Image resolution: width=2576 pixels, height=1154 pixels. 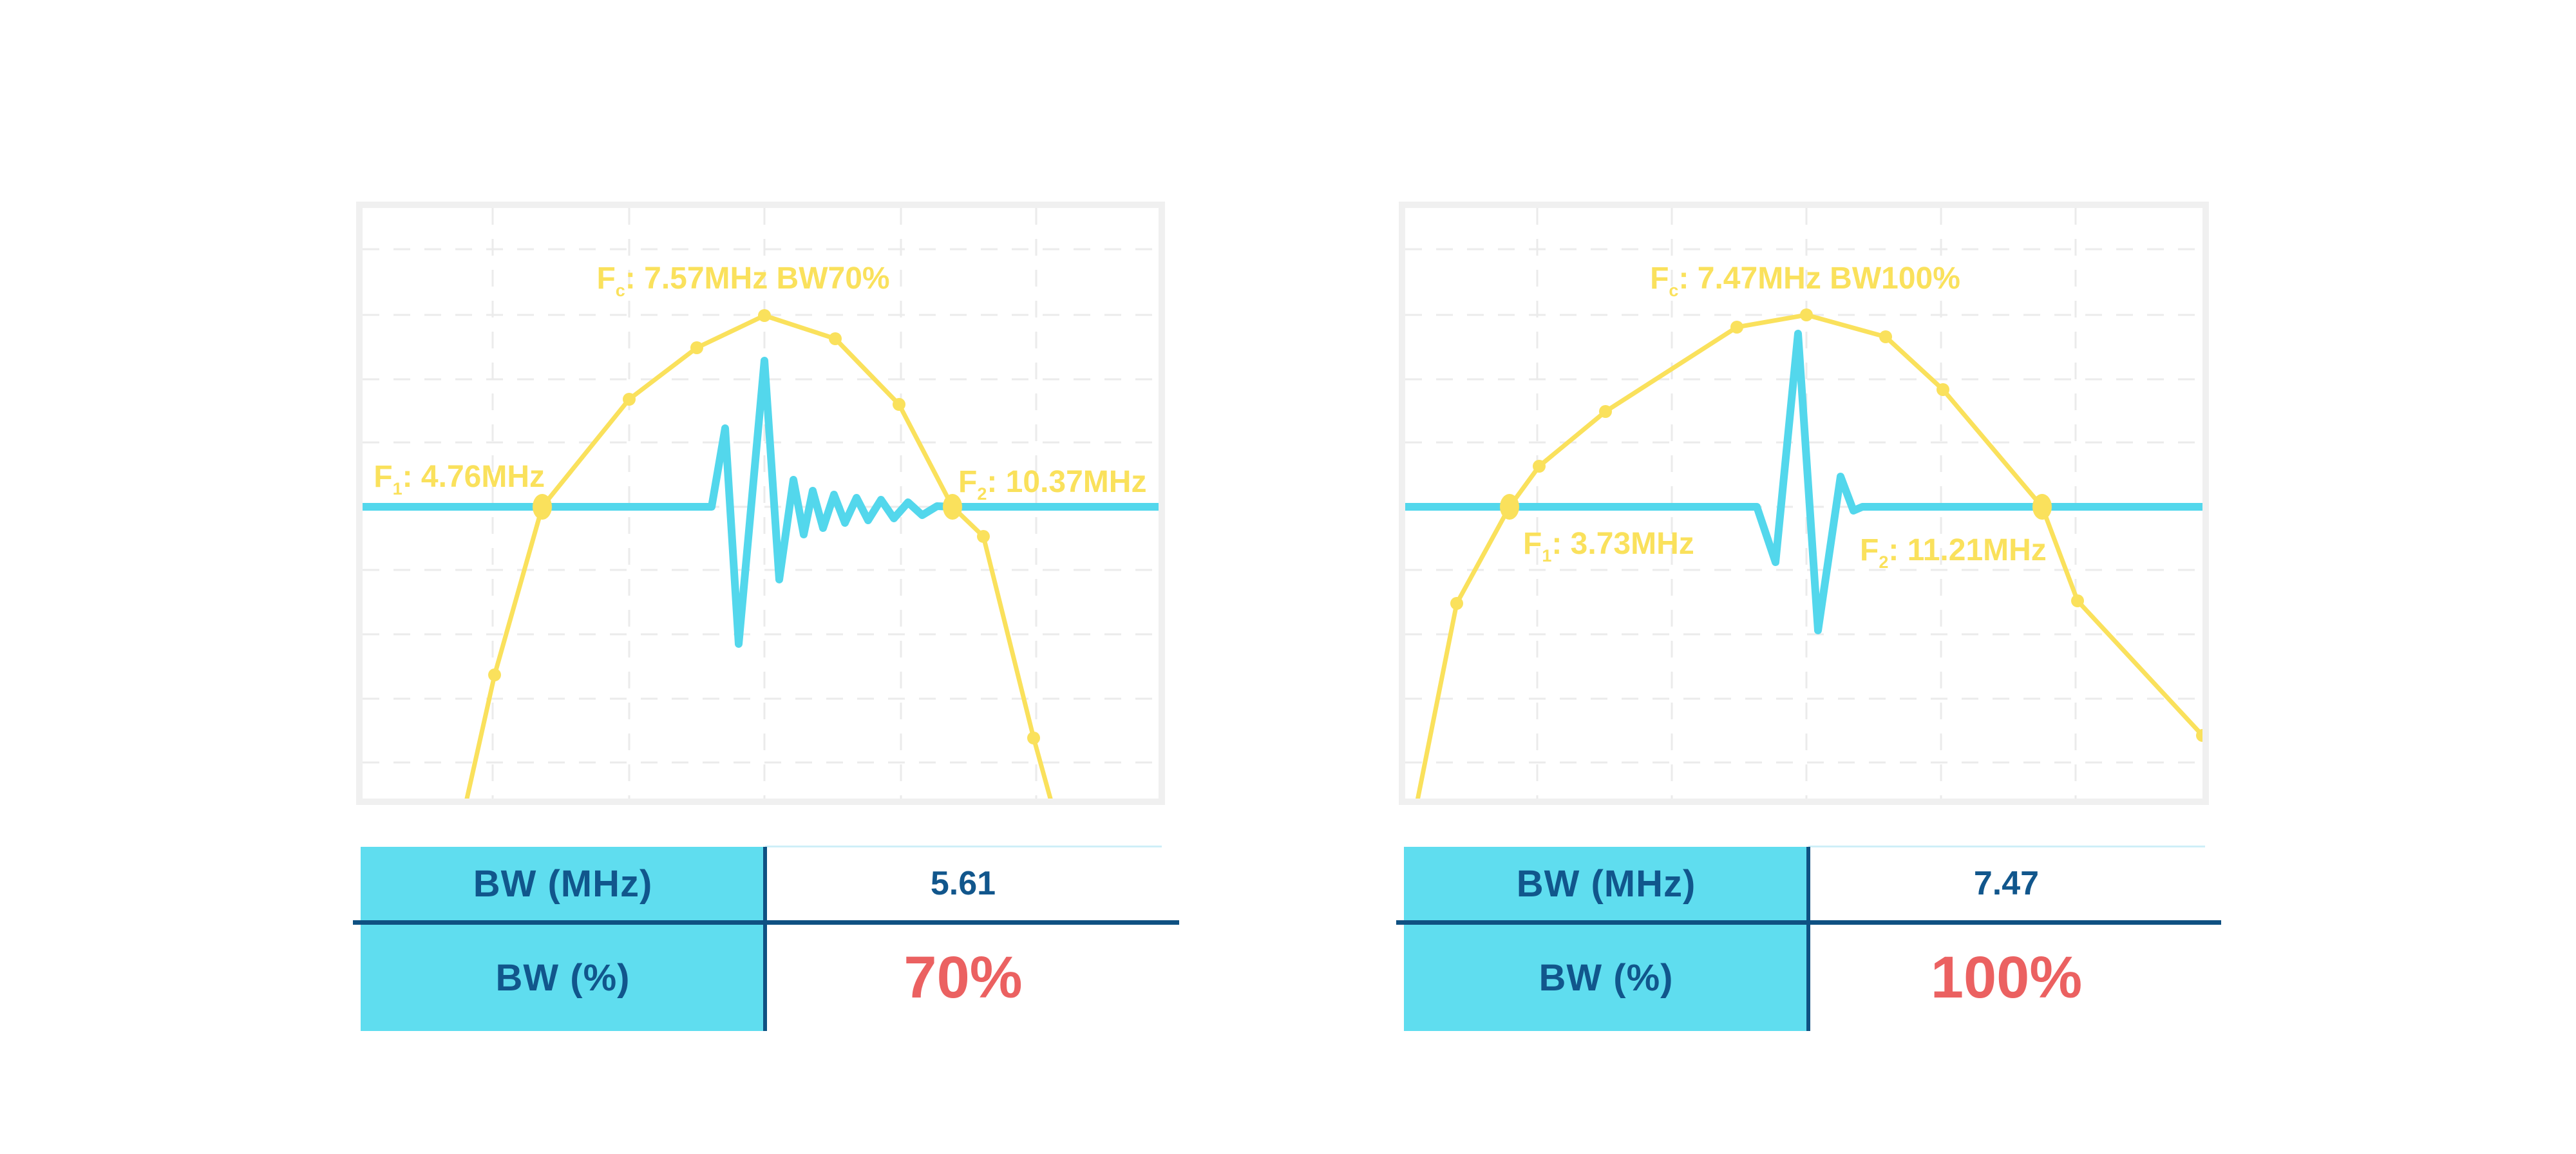 What do you see at coordinates (963, 884) in the screenshot?
I see `bw-mhz-value: 5.61` at bounding box center [963, 884].